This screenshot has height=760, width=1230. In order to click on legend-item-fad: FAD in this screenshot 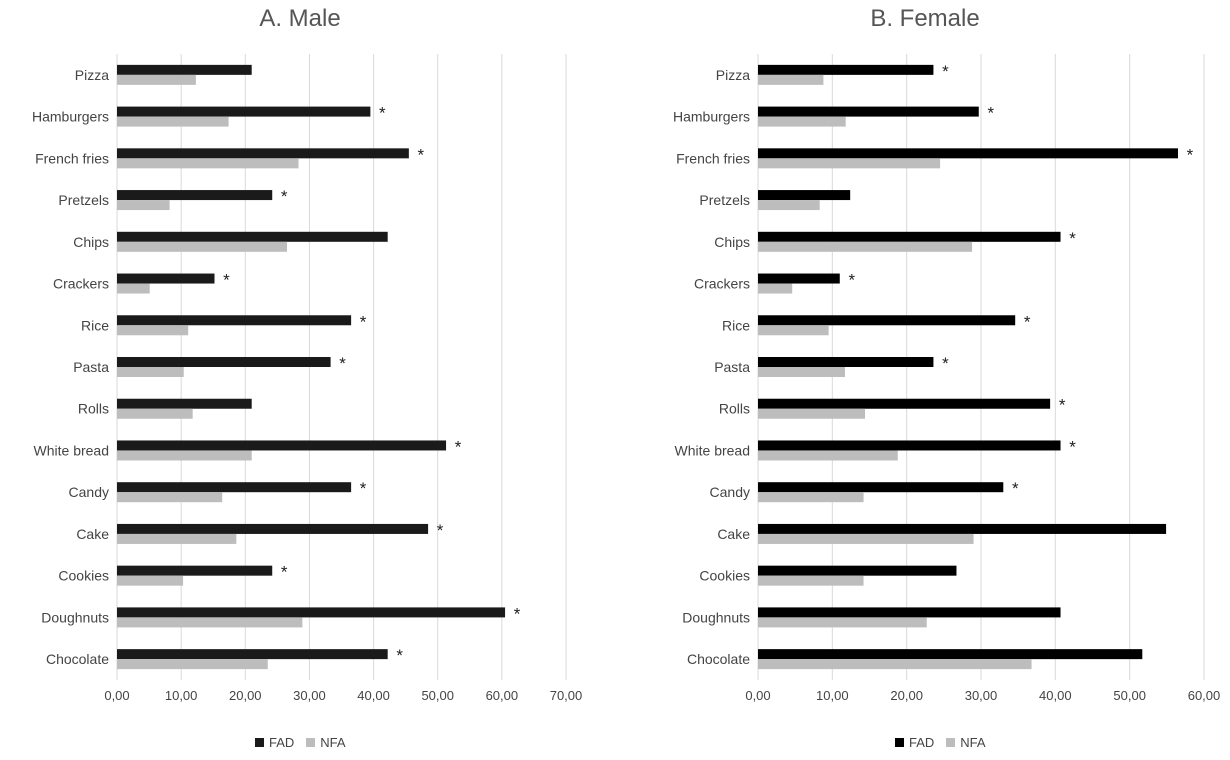, I will do `click(914, 742)`.